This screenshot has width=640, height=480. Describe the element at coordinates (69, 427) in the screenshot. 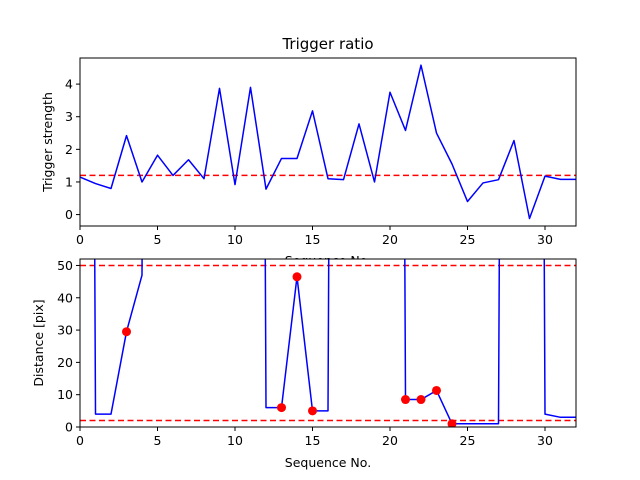

I see `bottom-y-tick-label: 0` at that location.